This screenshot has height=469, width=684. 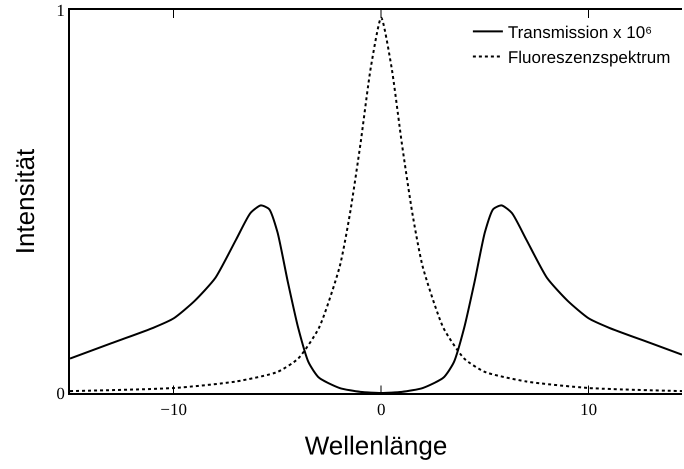 What do you see at coordinates (580, 32) in the screenshot?
I see `legend-label: Transmission x 10⁶` at bounding box center [580, 32].